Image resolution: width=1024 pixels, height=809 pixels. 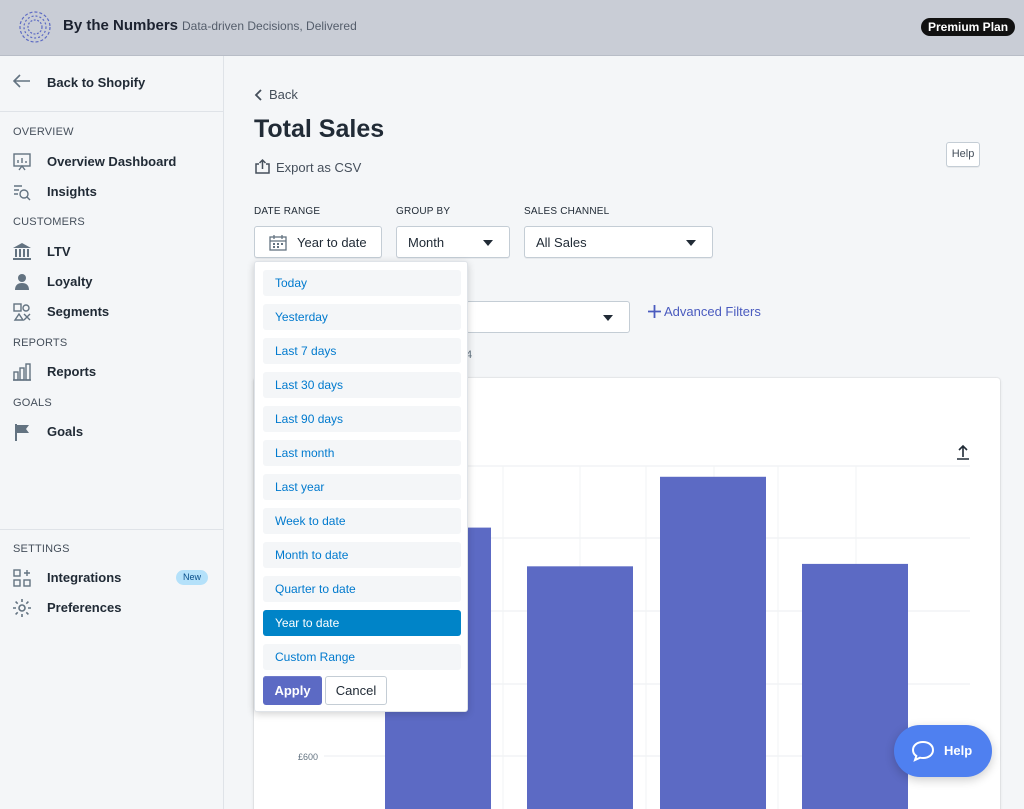 What do you see at coordinates (362, 317) in the screenshot?
I see `date-option-yesterday: Yesterday` at bounding box center [362, 317].